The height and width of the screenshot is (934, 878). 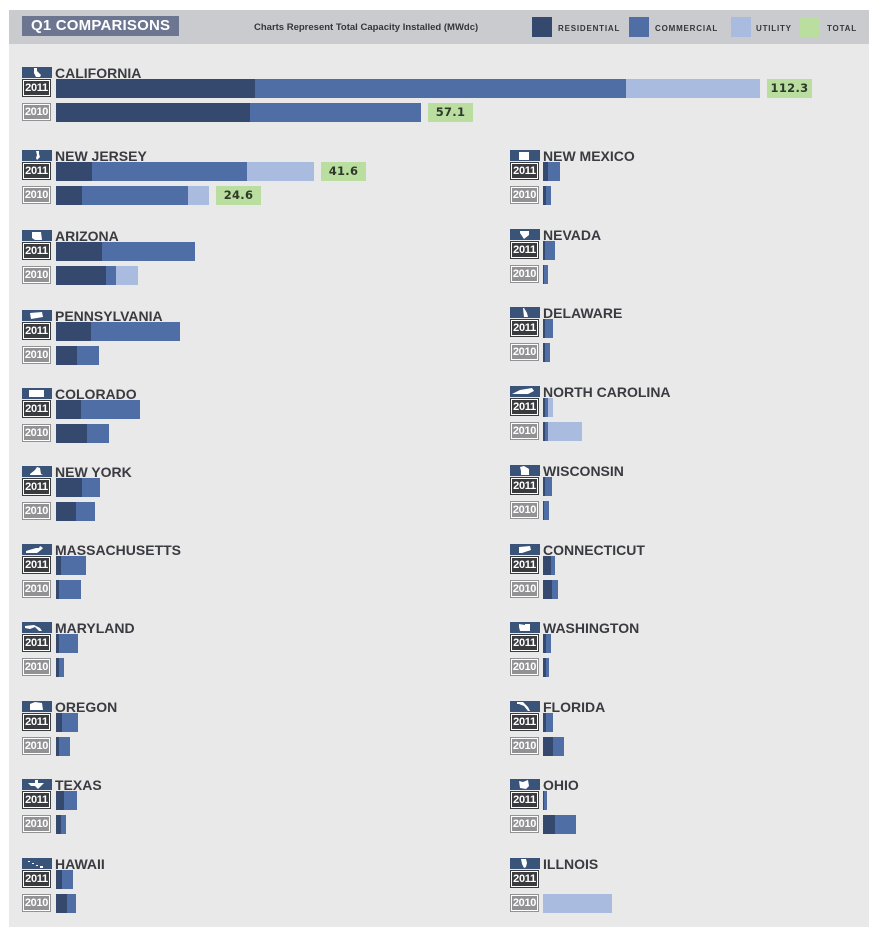 I want to click on bar-residential-delaware-2011, so click(x=544, y=328).